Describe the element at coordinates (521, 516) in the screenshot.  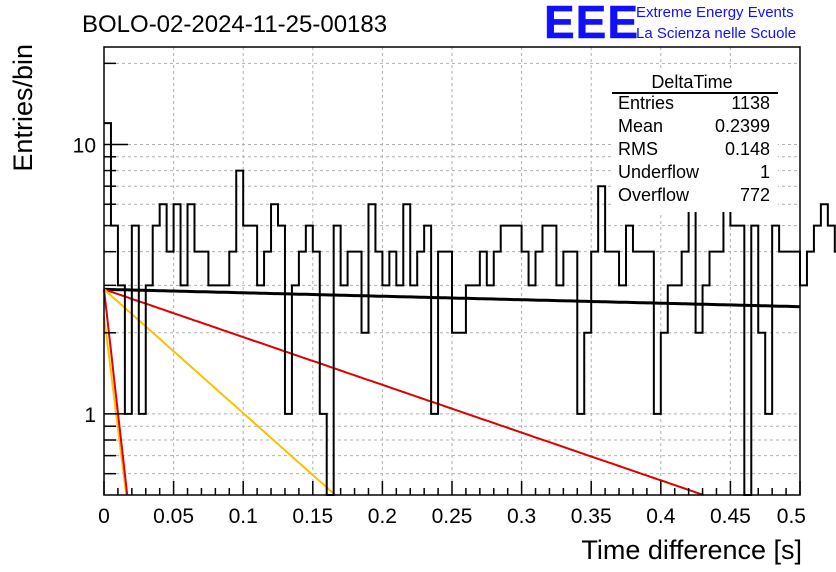
I see `x-tick-label: 0.3` at that location.